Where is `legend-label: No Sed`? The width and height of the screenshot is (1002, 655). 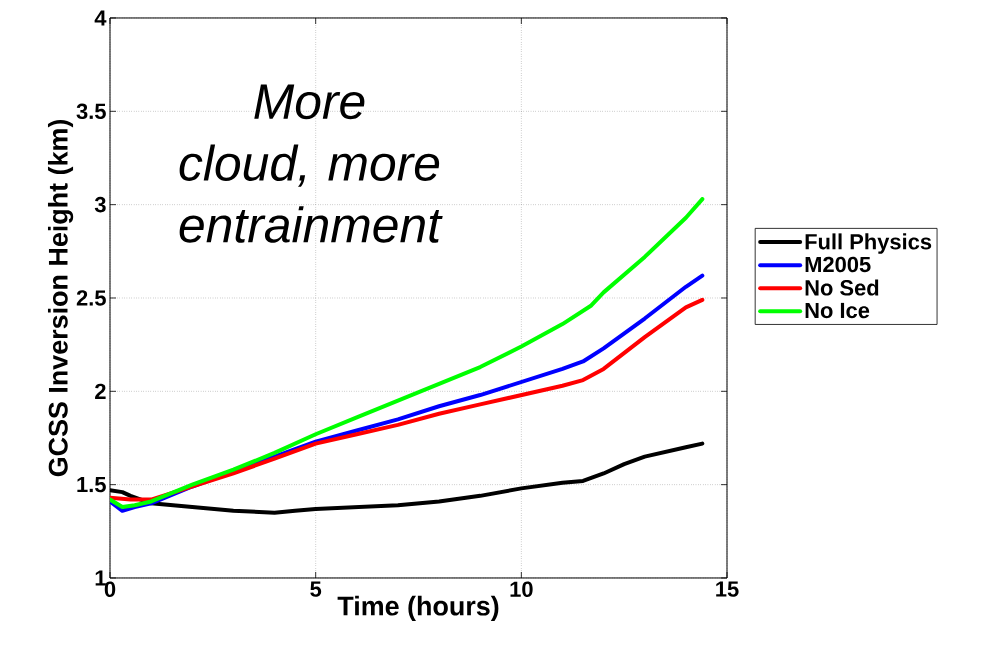
legend-label: No Sed is located at coordinates (842, 287).